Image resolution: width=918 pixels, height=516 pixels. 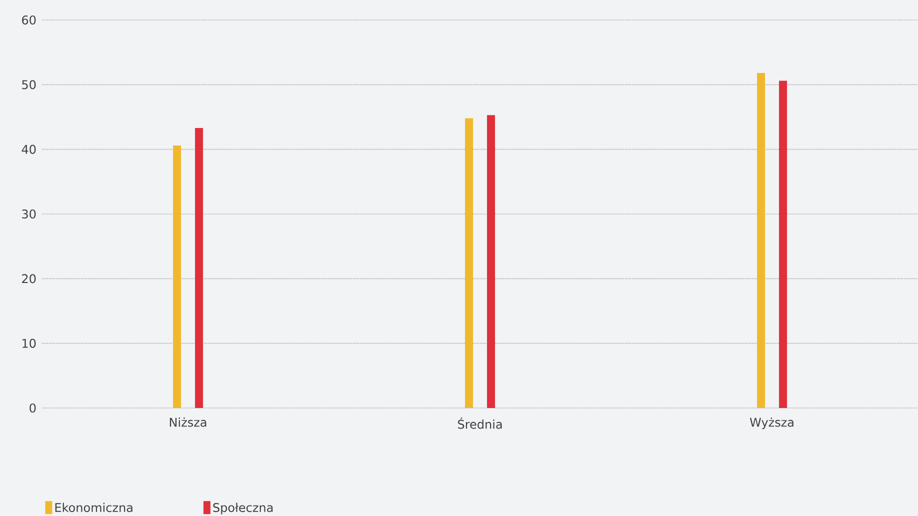 What do you see at coordinates (772, 424) in the screenshot?
I see `x-tick-label: Wyższa` at bounding box center [772, 424].